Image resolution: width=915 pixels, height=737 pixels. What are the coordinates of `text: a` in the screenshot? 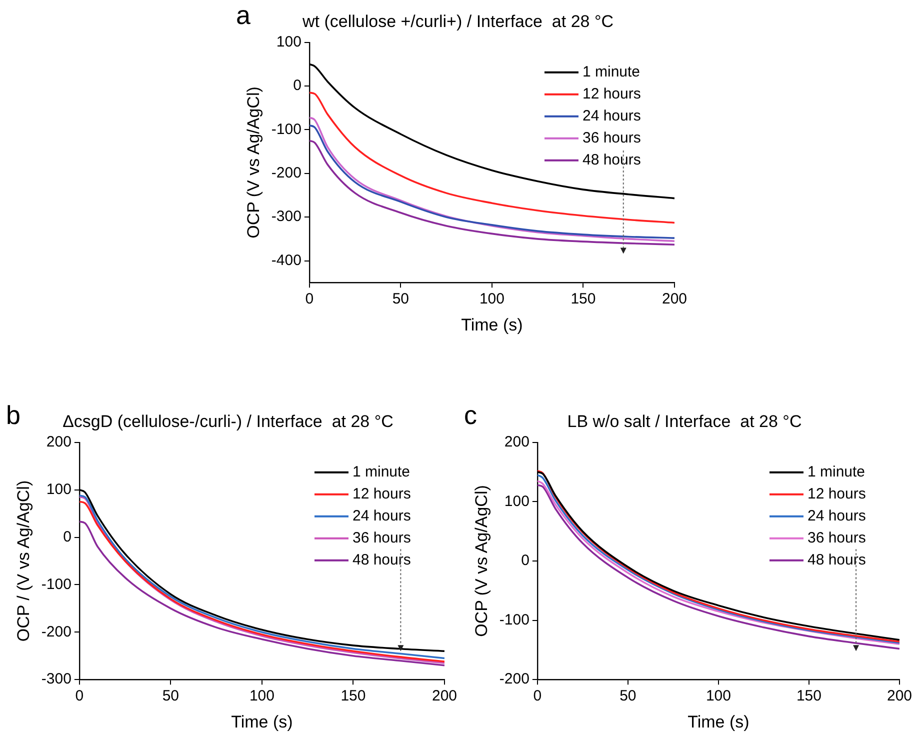 It's located at (243, 15).